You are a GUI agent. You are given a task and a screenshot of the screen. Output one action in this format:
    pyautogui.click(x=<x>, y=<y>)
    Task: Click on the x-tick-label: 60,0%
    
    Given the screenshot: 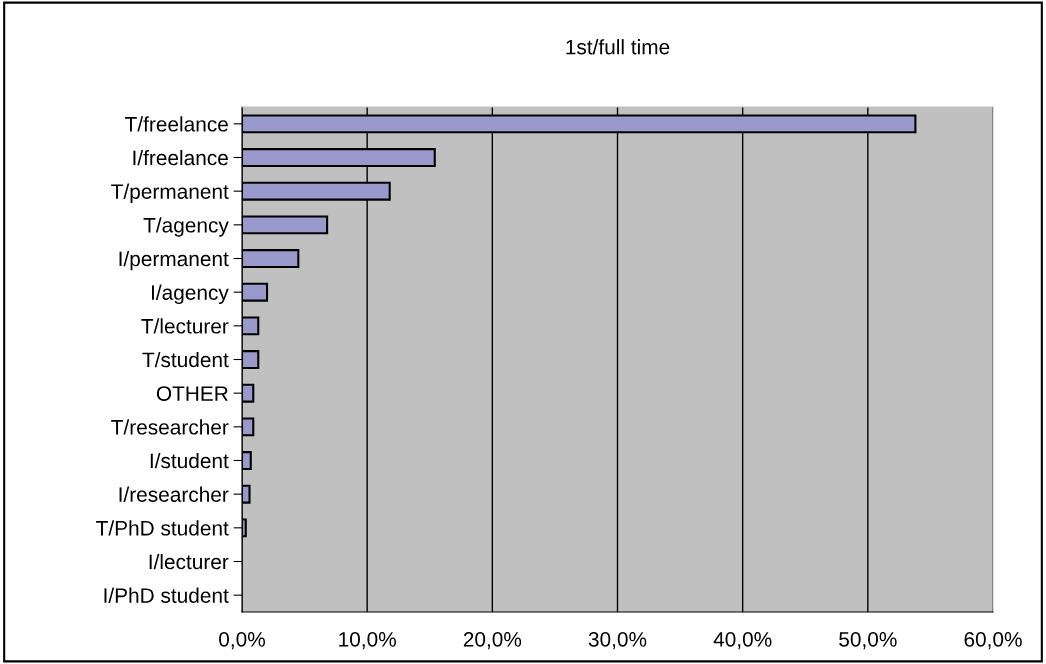 What is the action you would take?
    pyautogui.click(x=993, y=640)
    